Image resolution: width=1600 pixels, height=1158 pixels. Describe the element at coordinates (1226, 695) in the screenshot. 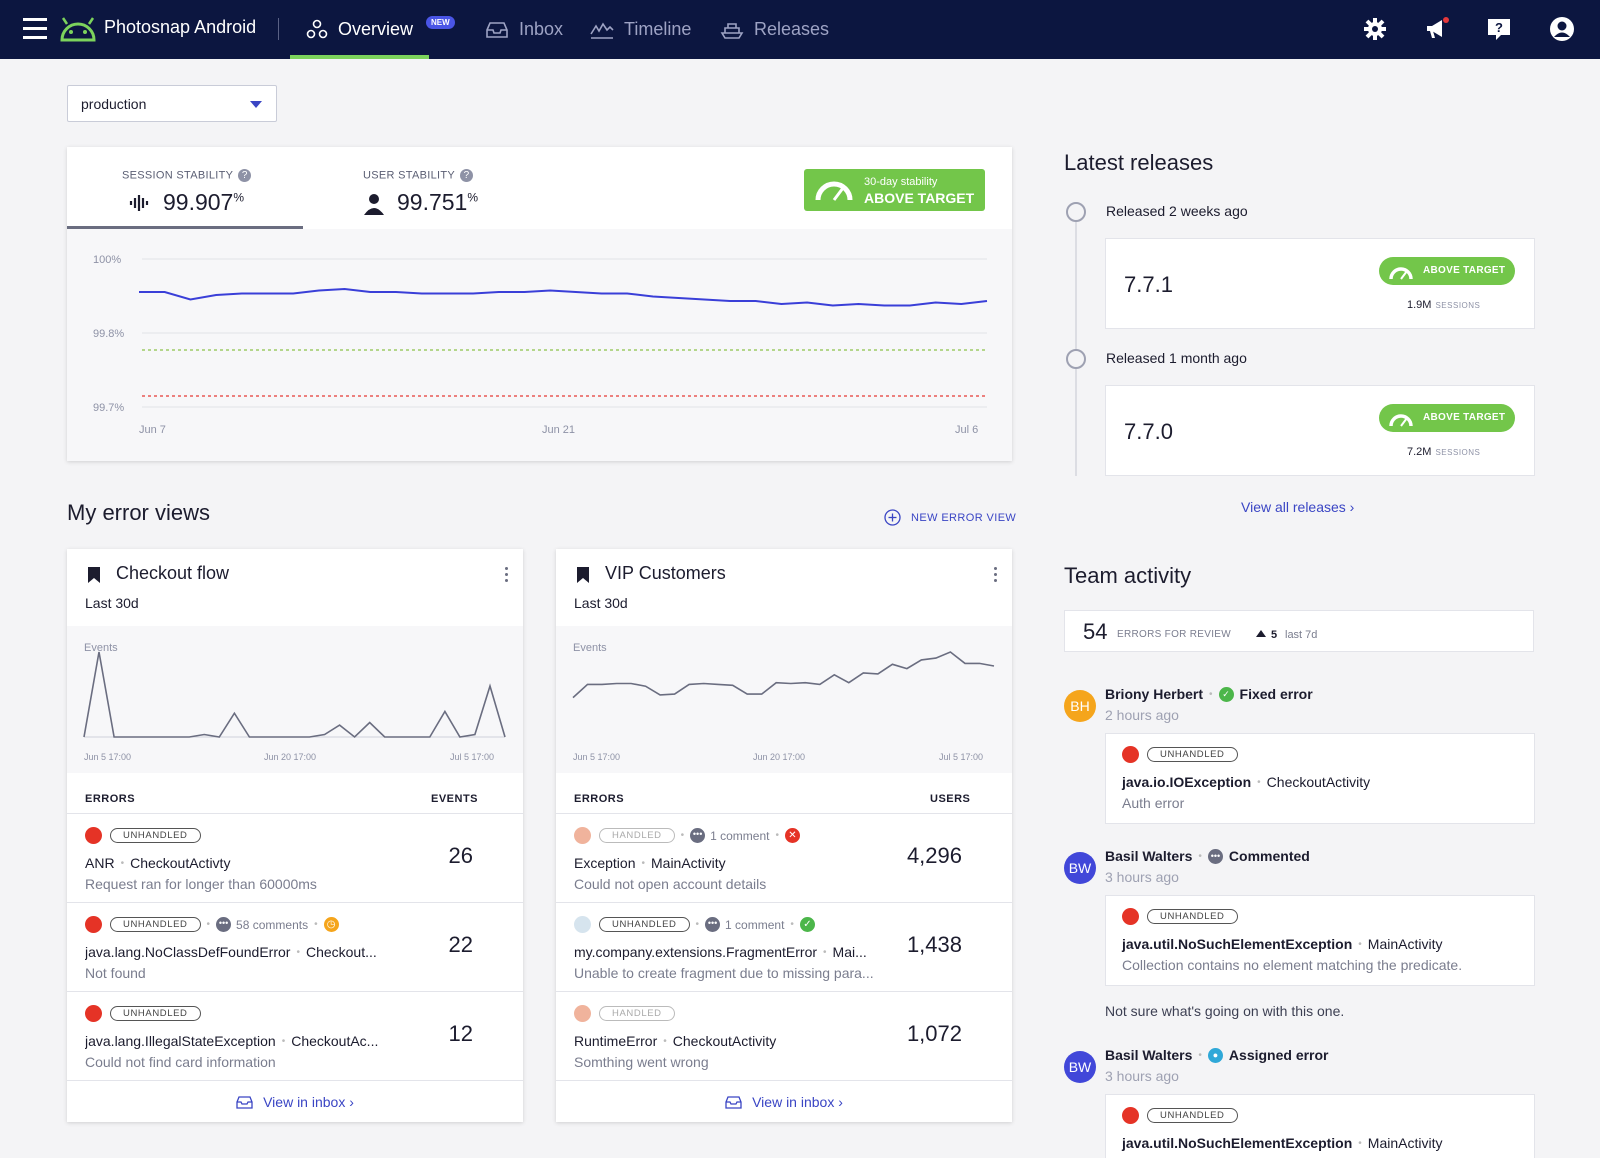

I see `fixed-check-icon: ✓` at that location.